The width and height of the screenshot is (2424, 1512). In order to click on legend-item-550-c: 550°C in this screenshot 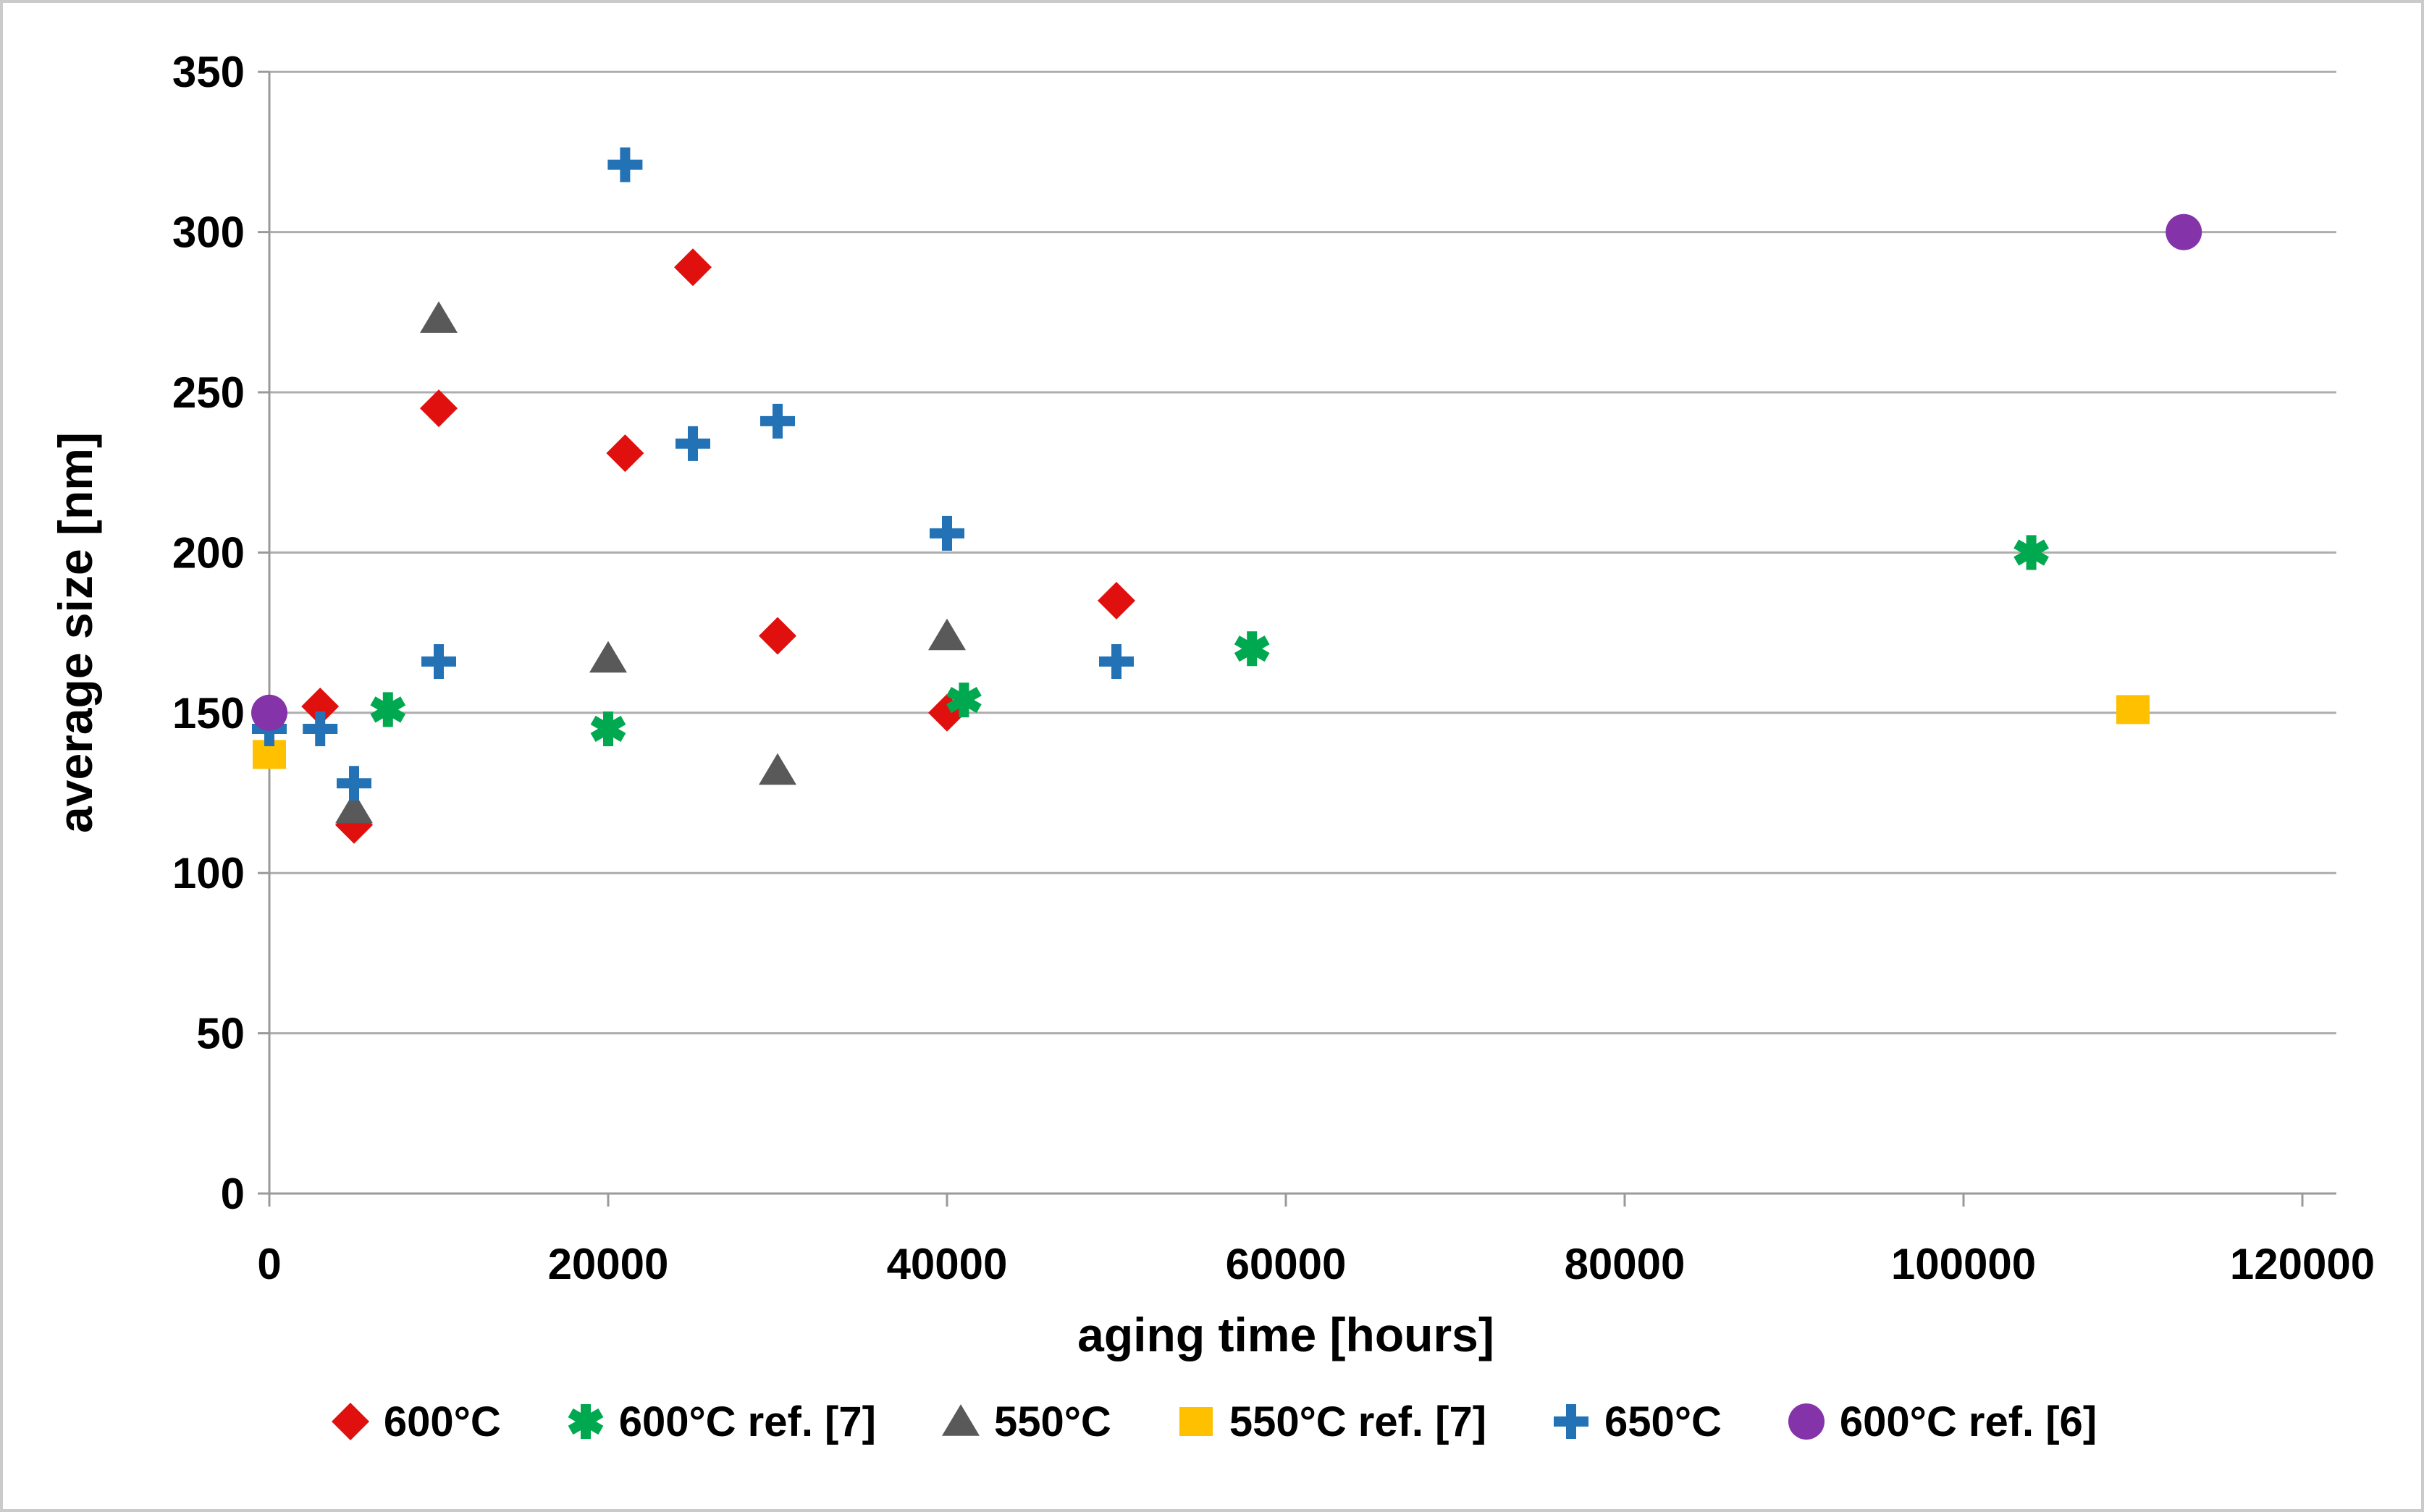, I will do `click(1024, 1422)`.